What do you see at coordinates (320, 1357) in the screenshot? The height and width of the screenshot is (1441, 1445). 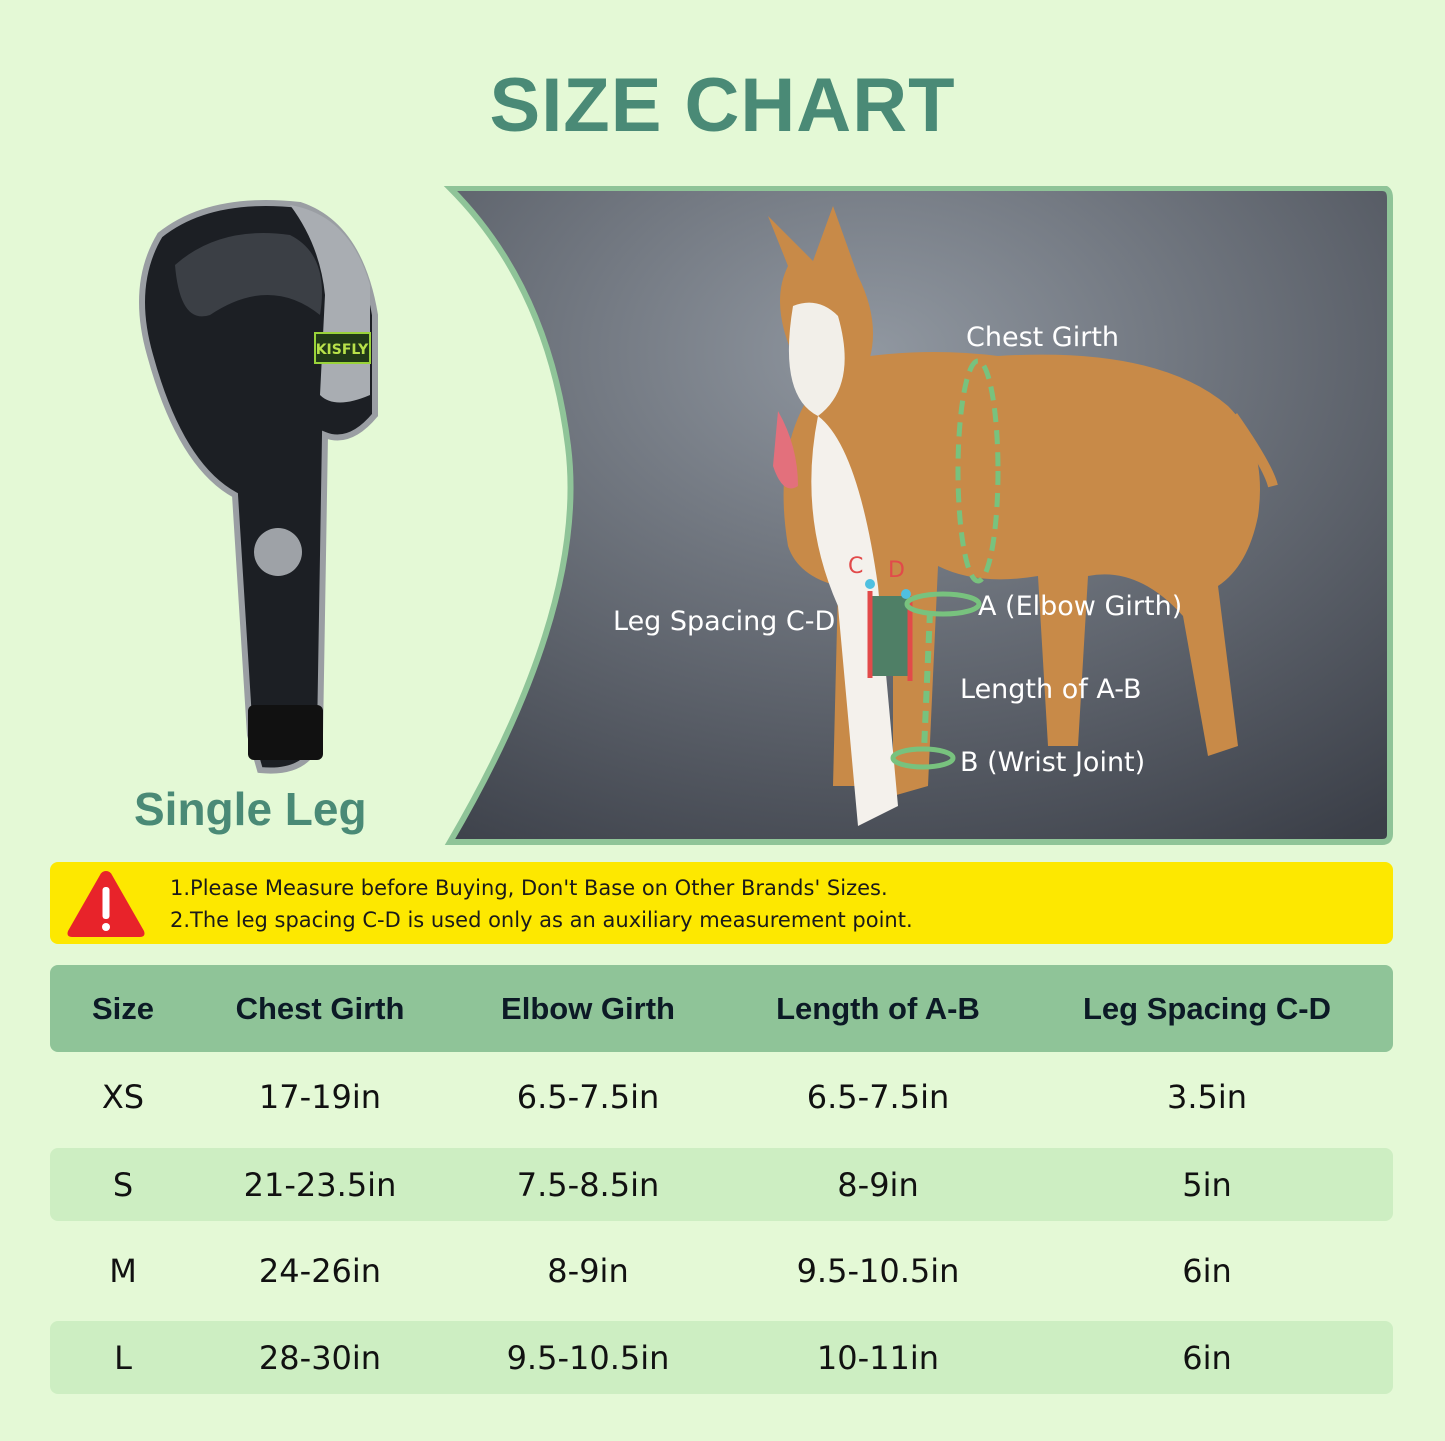 I see `table-cell: 28-30in` at bounding box center [320, 1357].